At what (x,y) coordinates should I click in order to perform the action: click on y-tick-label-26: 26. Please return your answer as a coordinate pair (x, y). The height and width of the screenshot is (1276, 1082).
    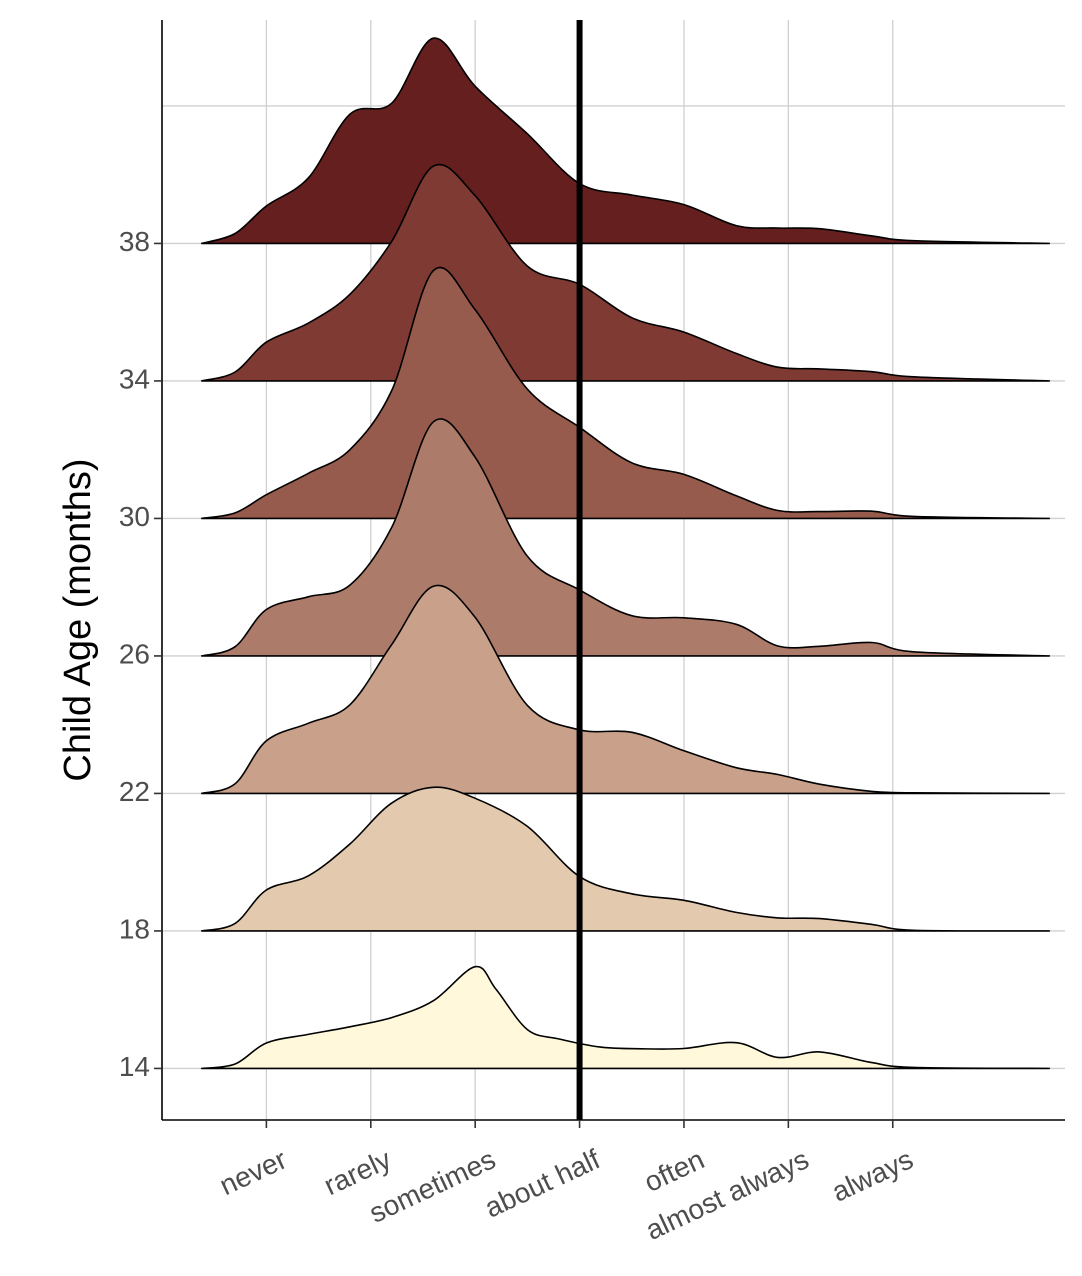
    Looking at the image, I should click on (134, 653).